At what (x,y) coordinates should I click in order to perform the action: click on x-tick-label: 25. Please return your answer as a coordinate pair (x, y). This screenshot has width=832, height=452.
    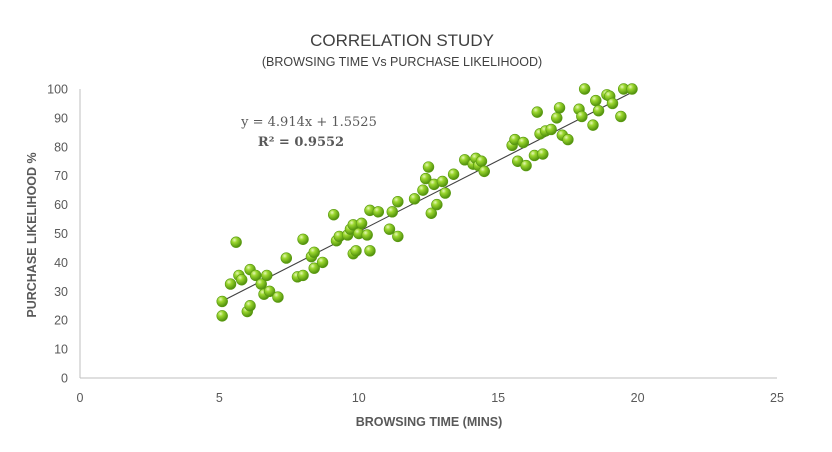
    Looking at the image, I should click on (777, 398).